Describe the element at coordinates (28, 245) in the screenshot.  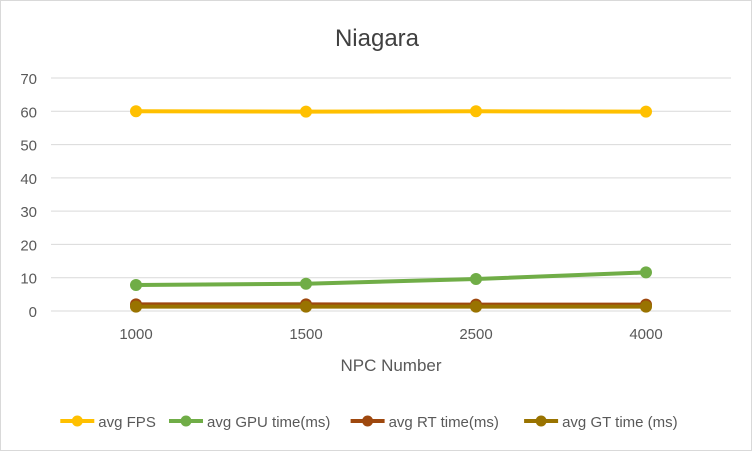
I see `y-tick-label: 20` at that location.